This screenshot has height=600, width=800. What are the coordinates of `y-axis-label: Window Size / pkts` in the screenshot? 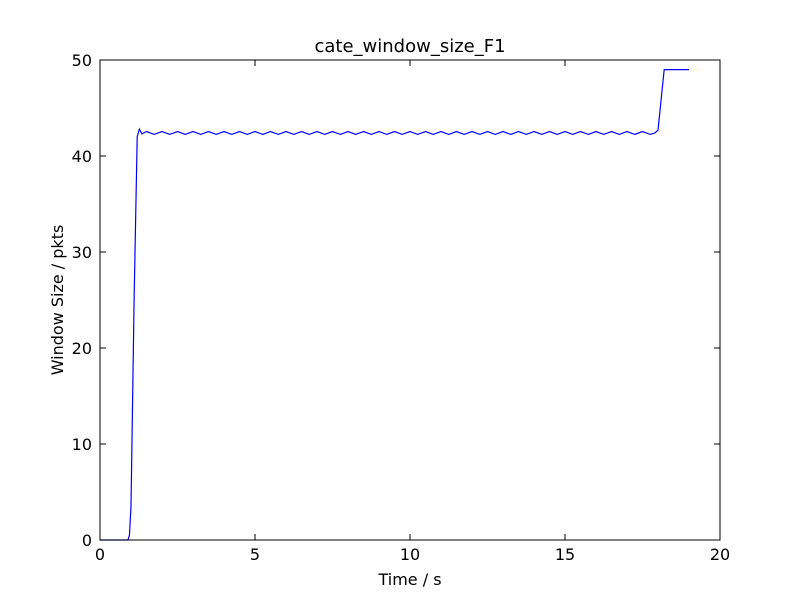 It's located at (57, 300).